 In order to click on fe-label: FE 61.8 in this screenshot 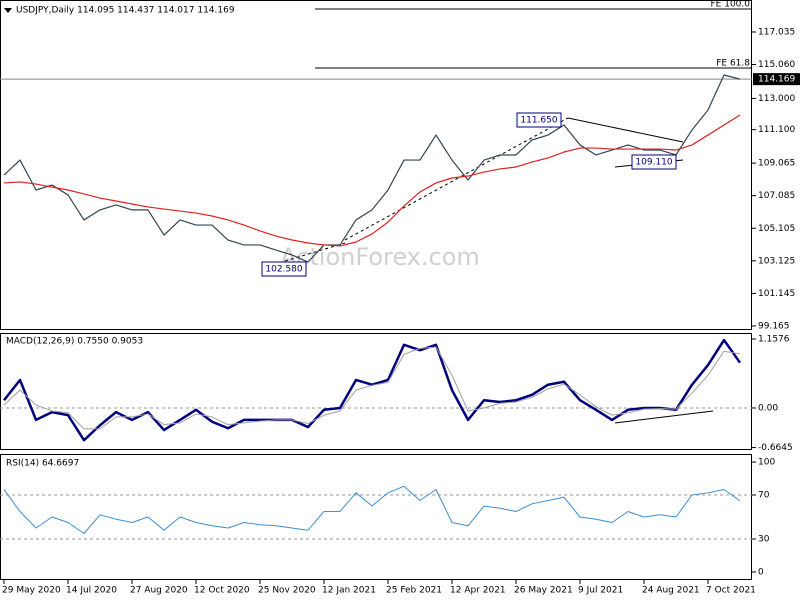, I will do `click(733, 63)`.